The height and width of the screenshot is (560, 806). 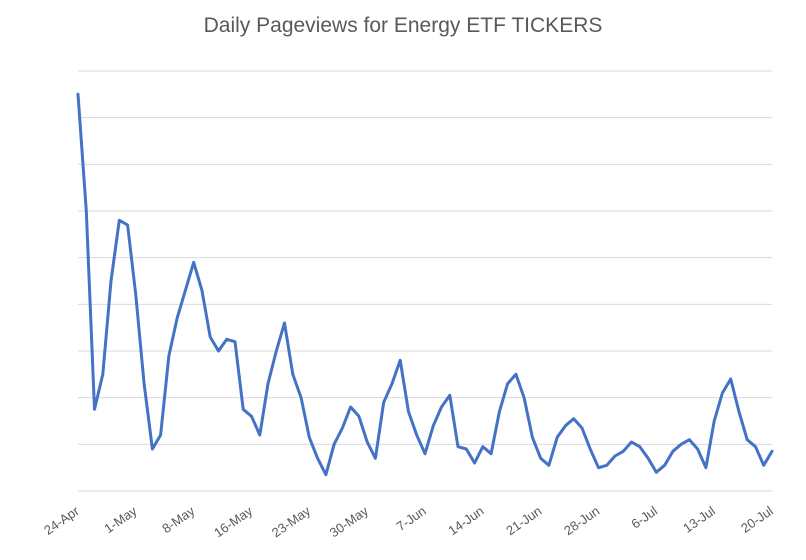 I want to click on x-tick-label: 16-May, so click(x=233, y=521).